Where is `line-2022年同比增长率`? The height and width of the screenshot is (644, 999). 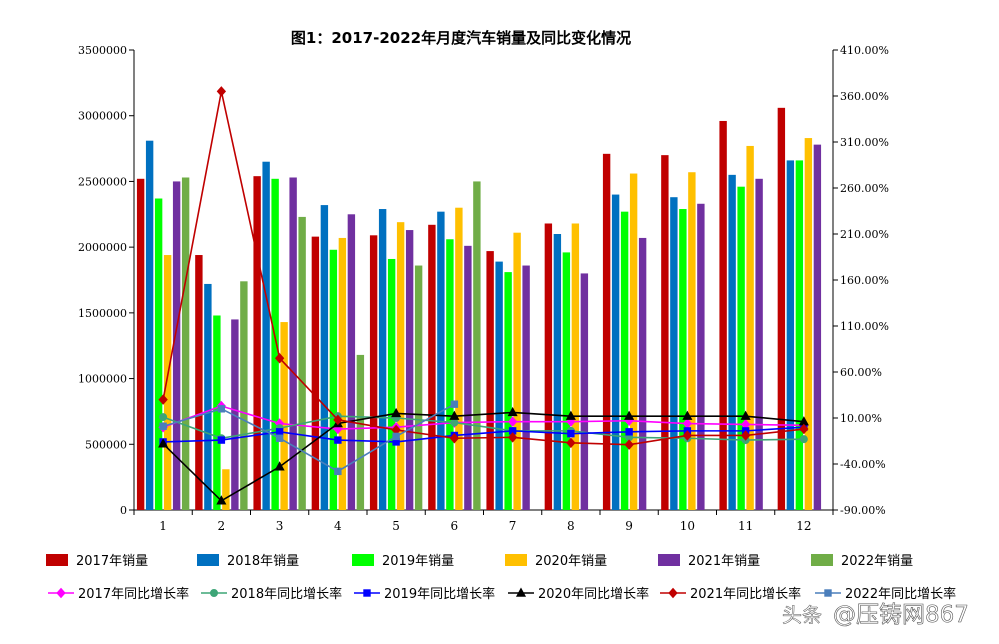 line-2022年同比增长率 is located at coordinates (308, 438).